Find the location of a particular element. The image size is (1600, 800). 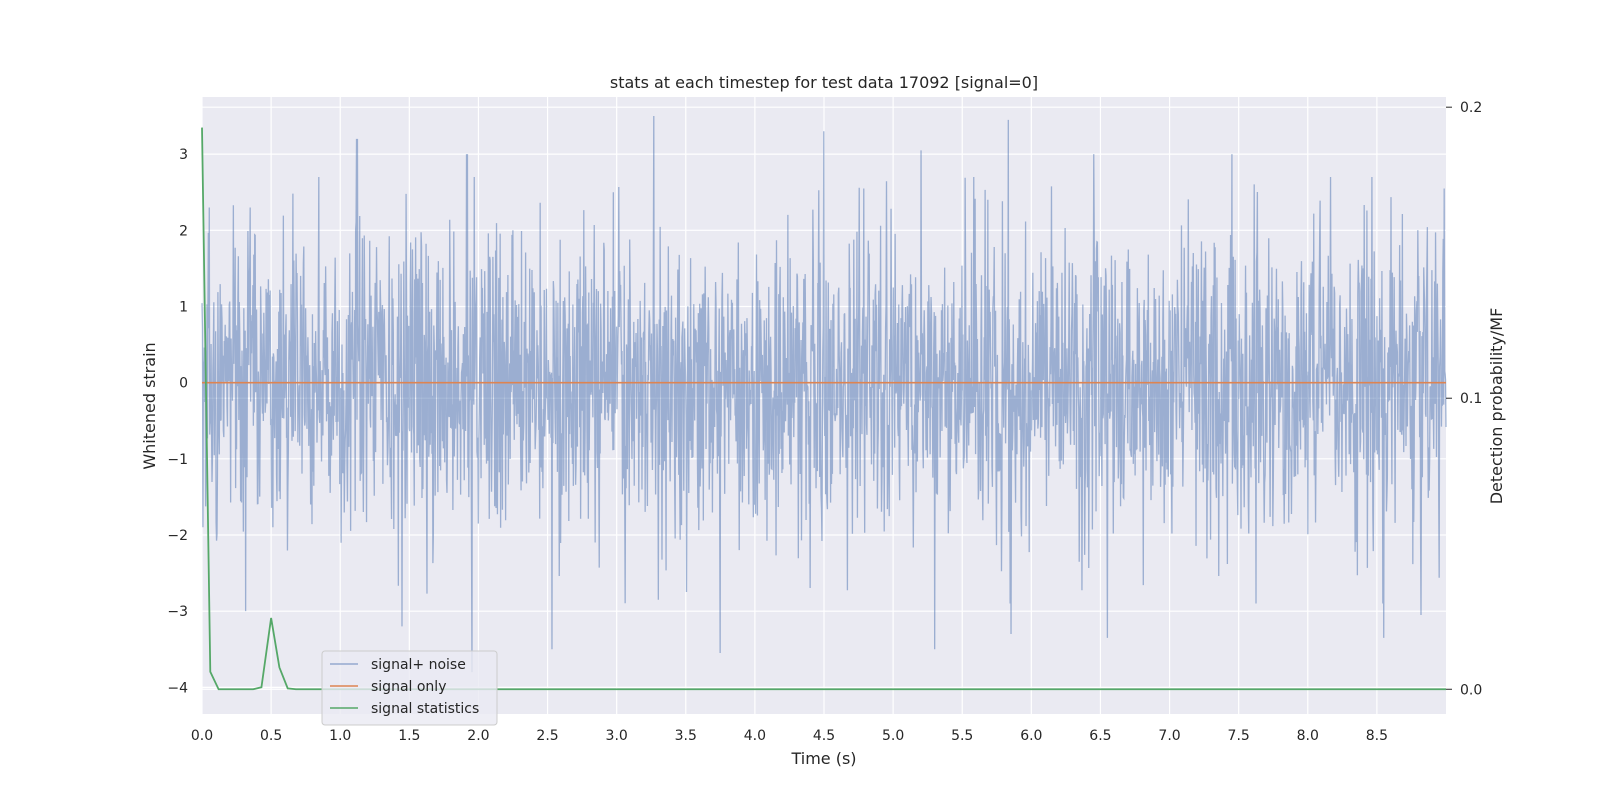

y-tick-label: −3 is located at coordinates (177, 612).